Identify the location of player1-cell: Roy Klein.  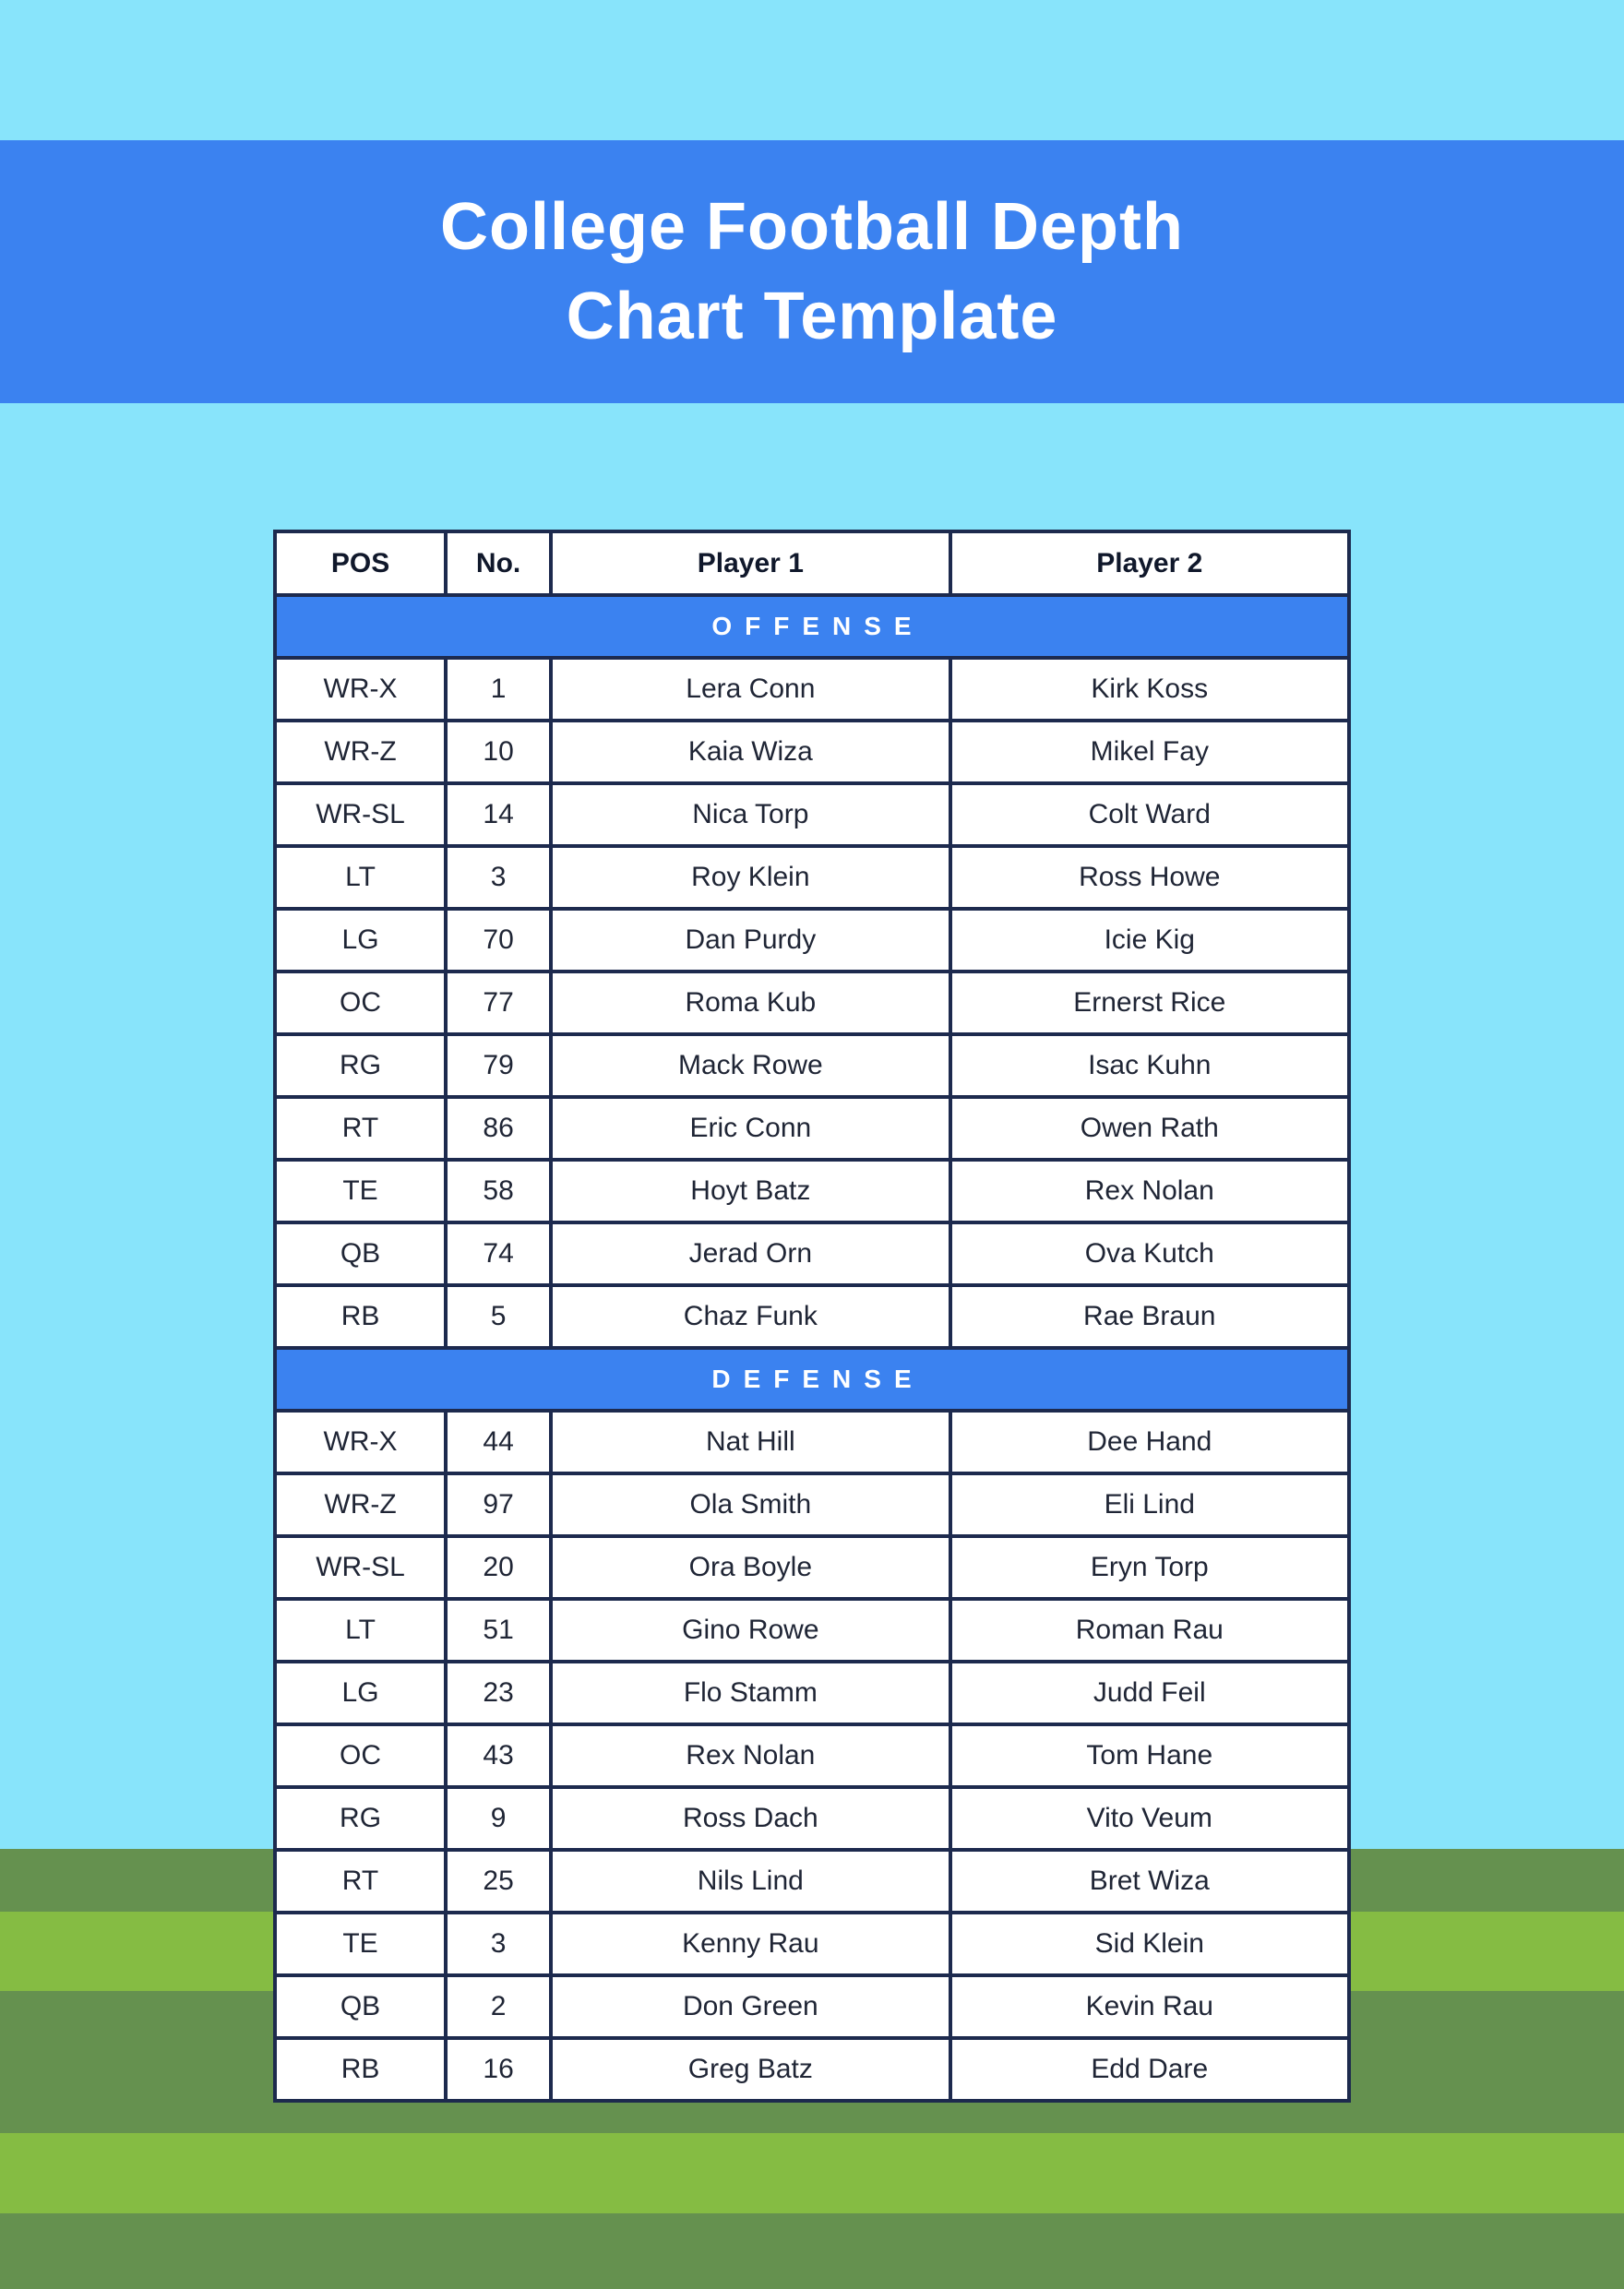
(750, 877).